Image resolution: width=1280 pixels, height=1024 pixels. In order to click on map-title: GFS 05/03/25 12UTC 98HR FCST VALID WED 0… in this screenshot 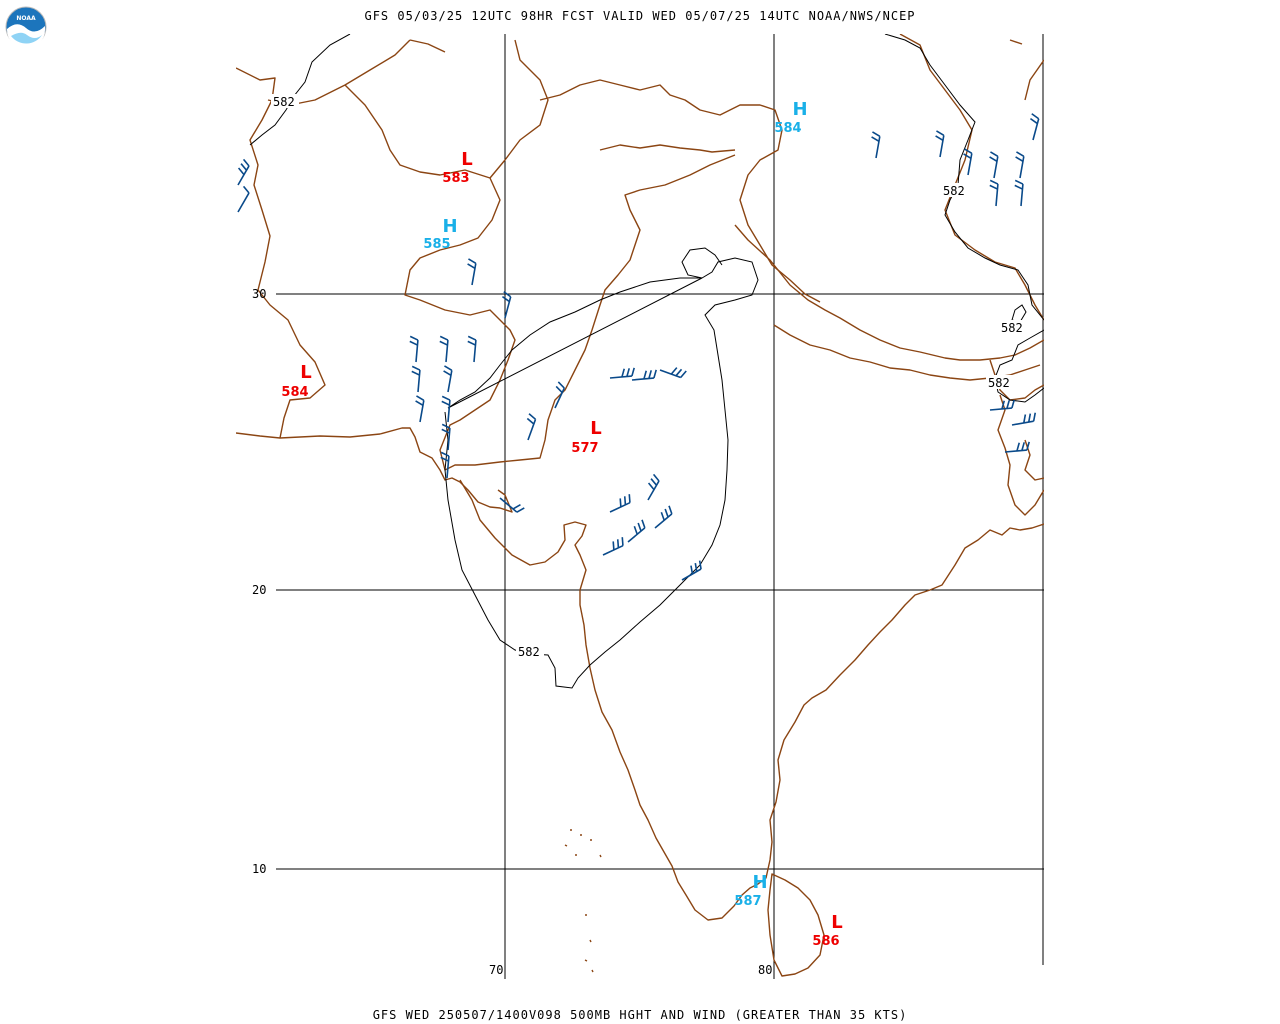, I will do `click(640, 16)`.